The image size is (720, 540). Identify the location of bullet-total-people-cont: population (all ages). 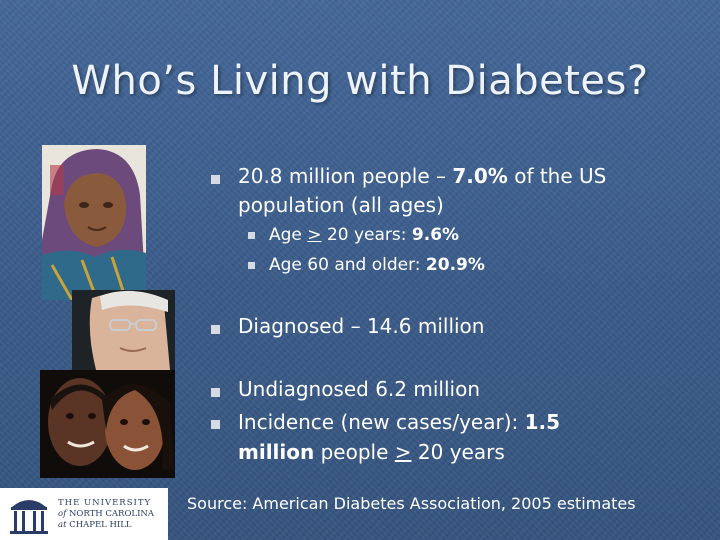
(341, 205).